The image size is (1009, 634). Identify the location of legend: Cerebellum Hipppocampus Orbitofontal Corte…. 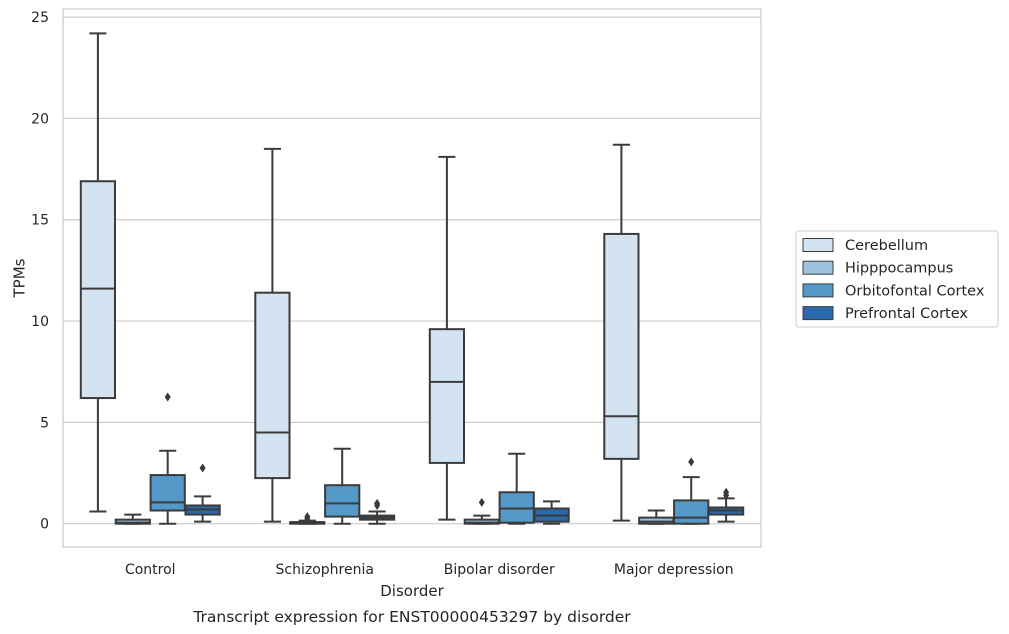
(897, 279).